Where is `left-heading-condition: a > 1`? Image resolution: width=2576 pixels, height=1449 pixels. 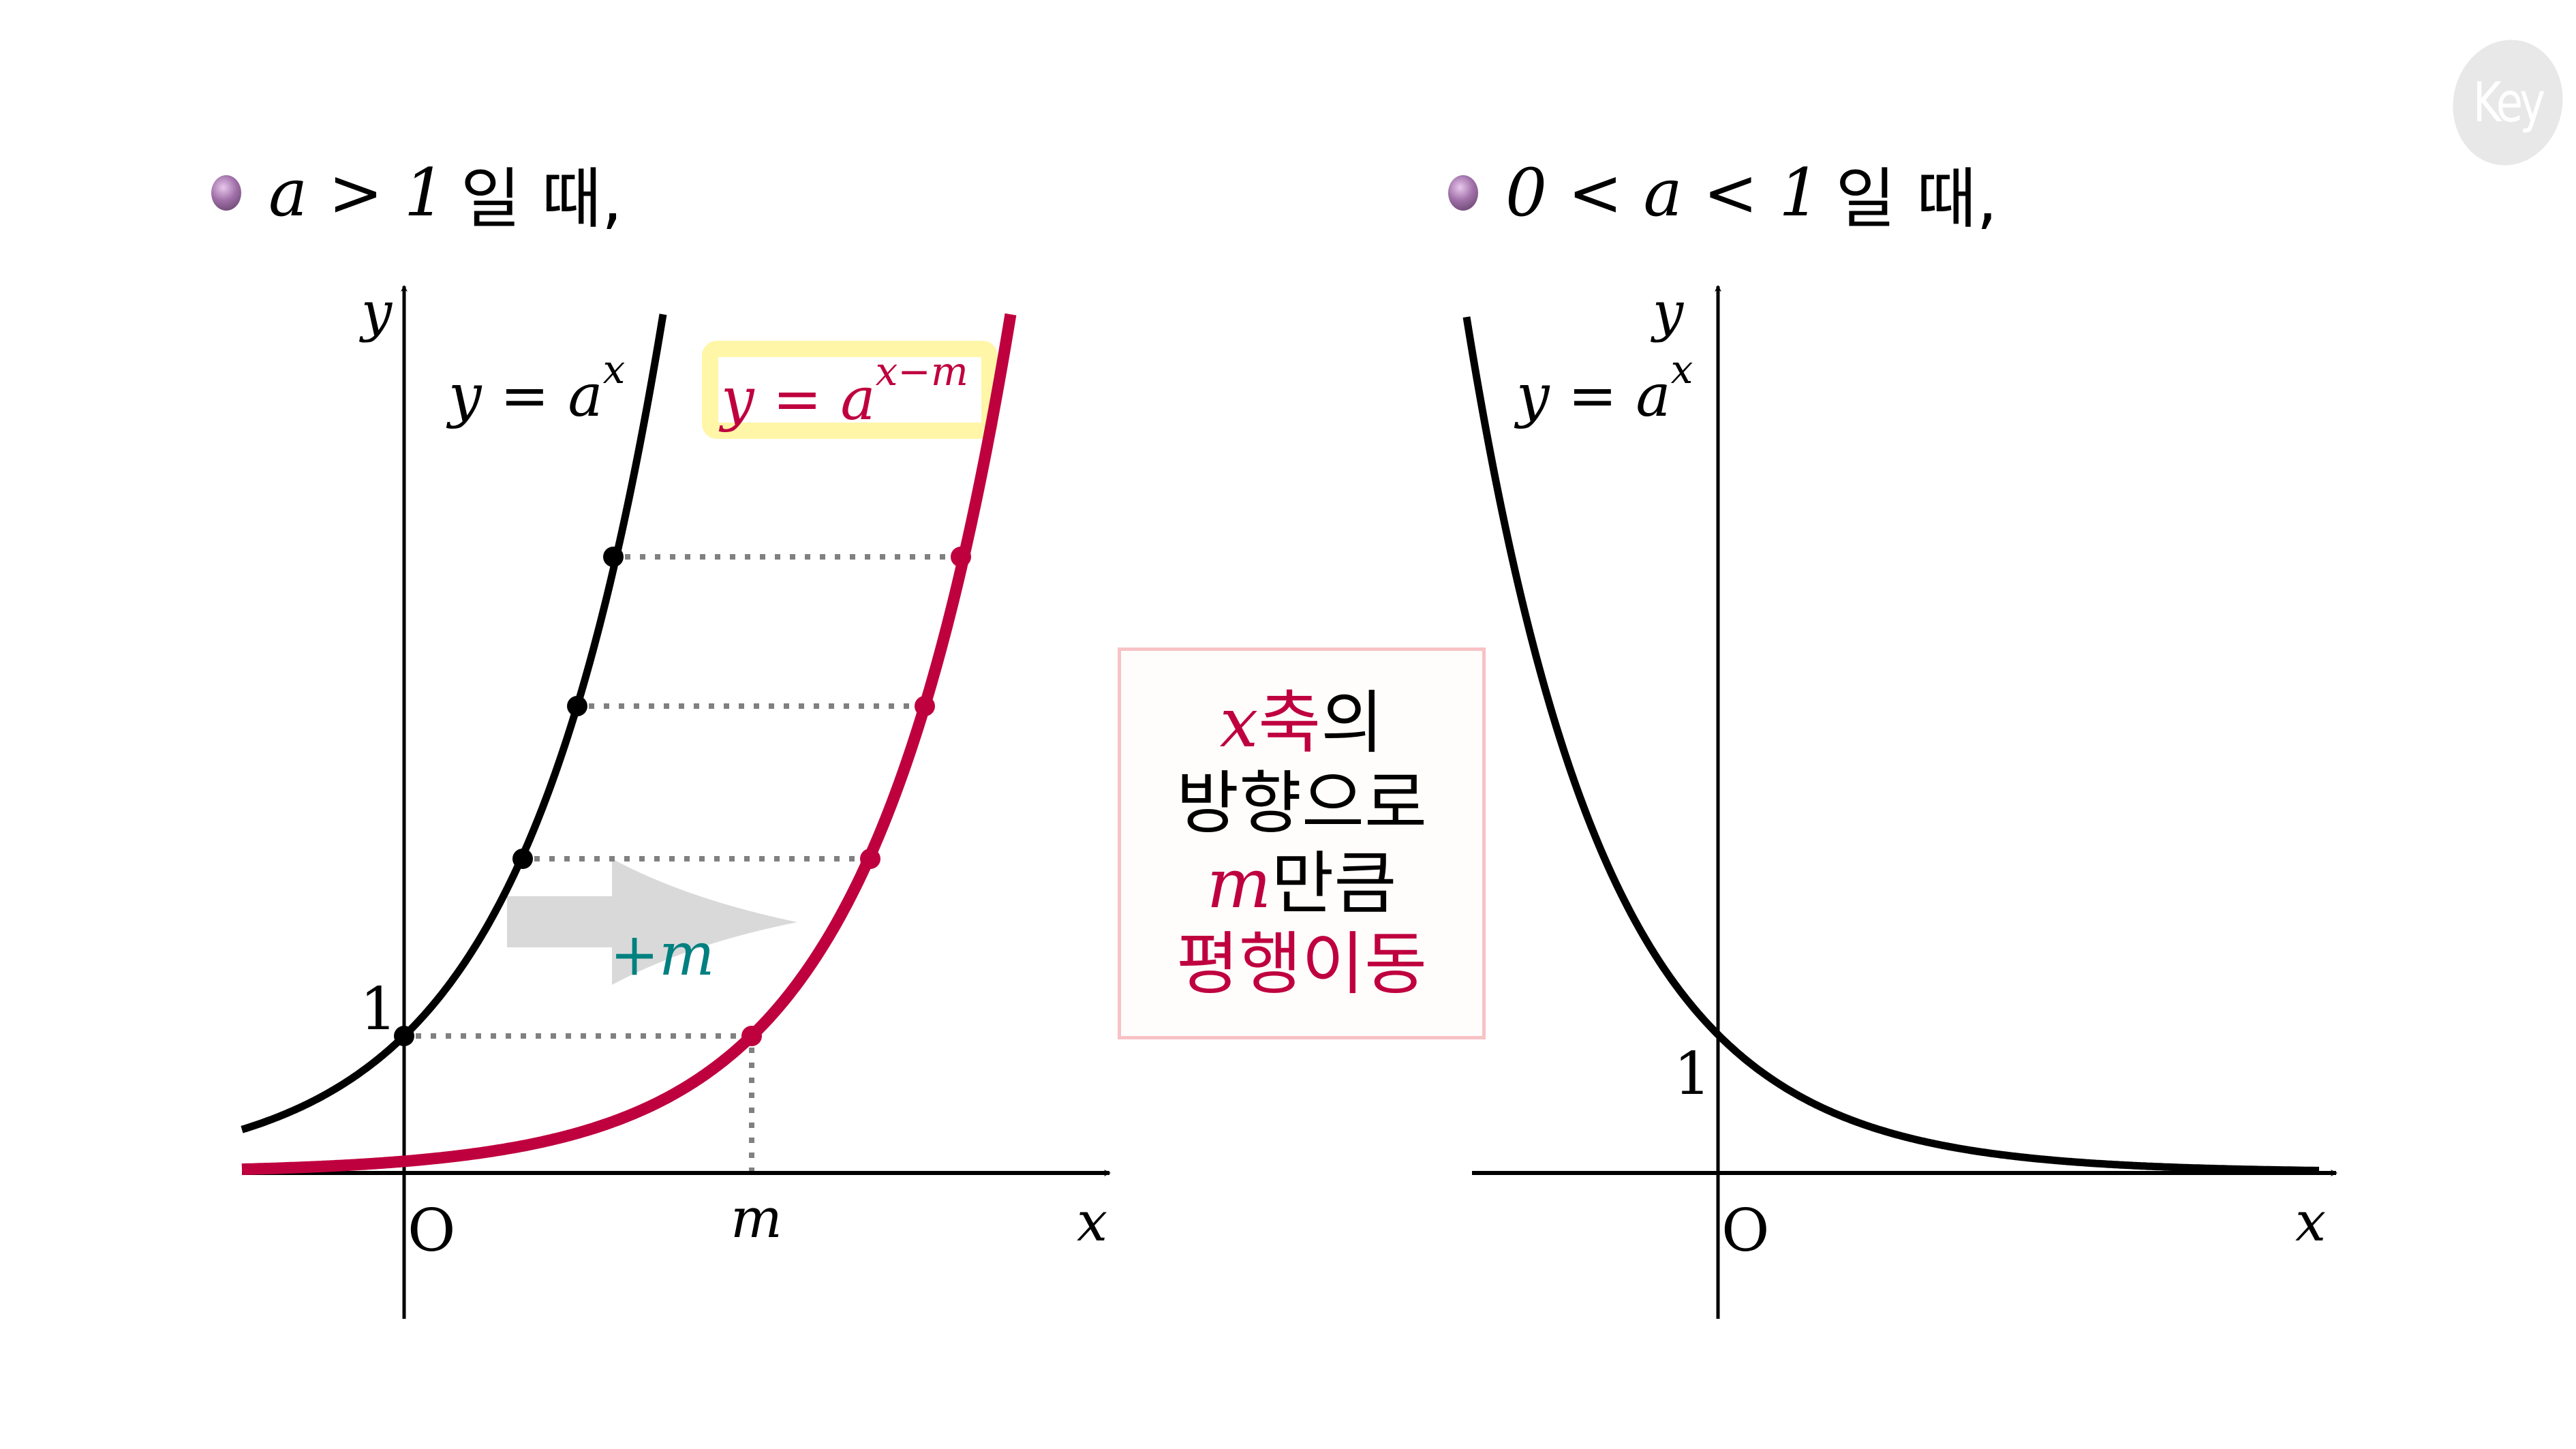 left-heading-condition: a > 1 is located at coordinates (357, 193).